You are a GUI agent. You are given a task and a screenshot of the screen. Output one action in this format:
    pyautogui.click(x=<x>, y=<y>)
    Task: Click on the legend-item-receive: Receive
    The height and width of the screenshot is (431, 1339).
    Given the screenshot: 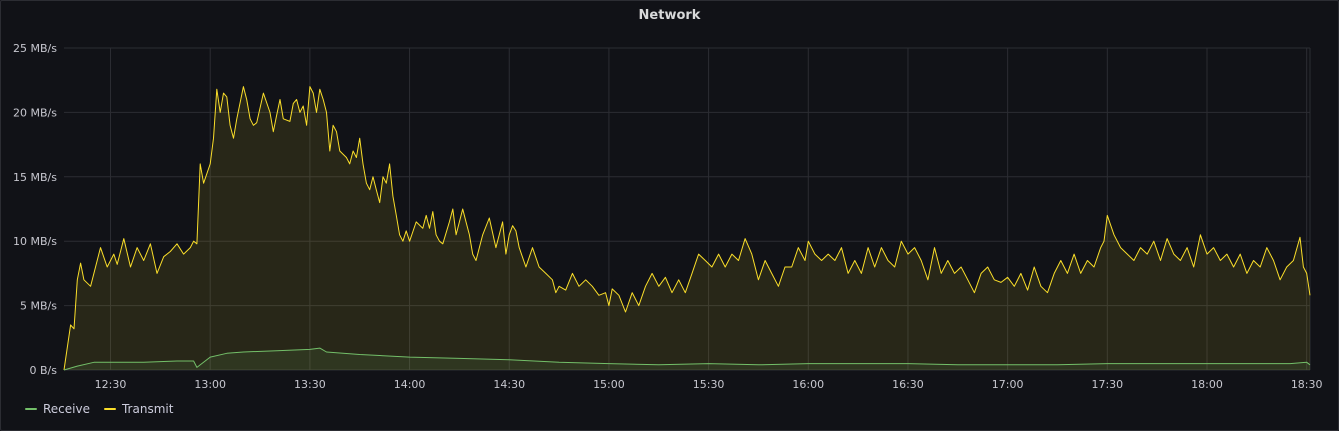 What is the action you would take?
    pyautogui.click(x=57, y=409)
    